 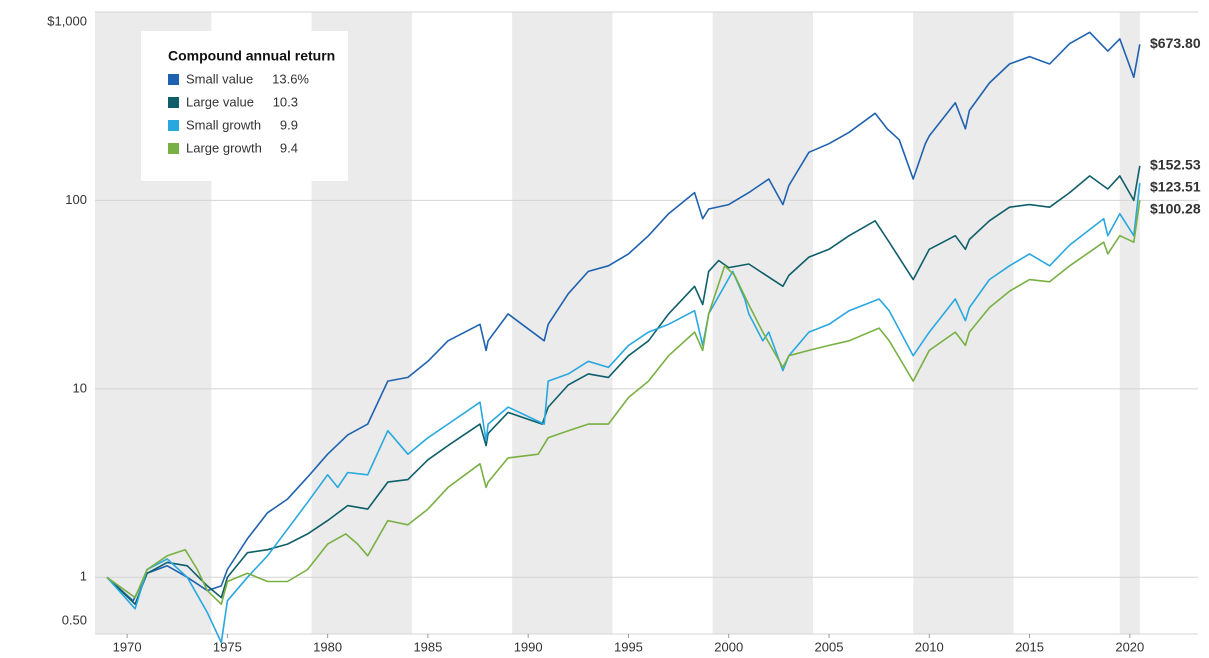 What do you see at coordinates (290, 78) in the screenshot?
I see `legend-return: 13.6%` at bounding box center [290, 78].